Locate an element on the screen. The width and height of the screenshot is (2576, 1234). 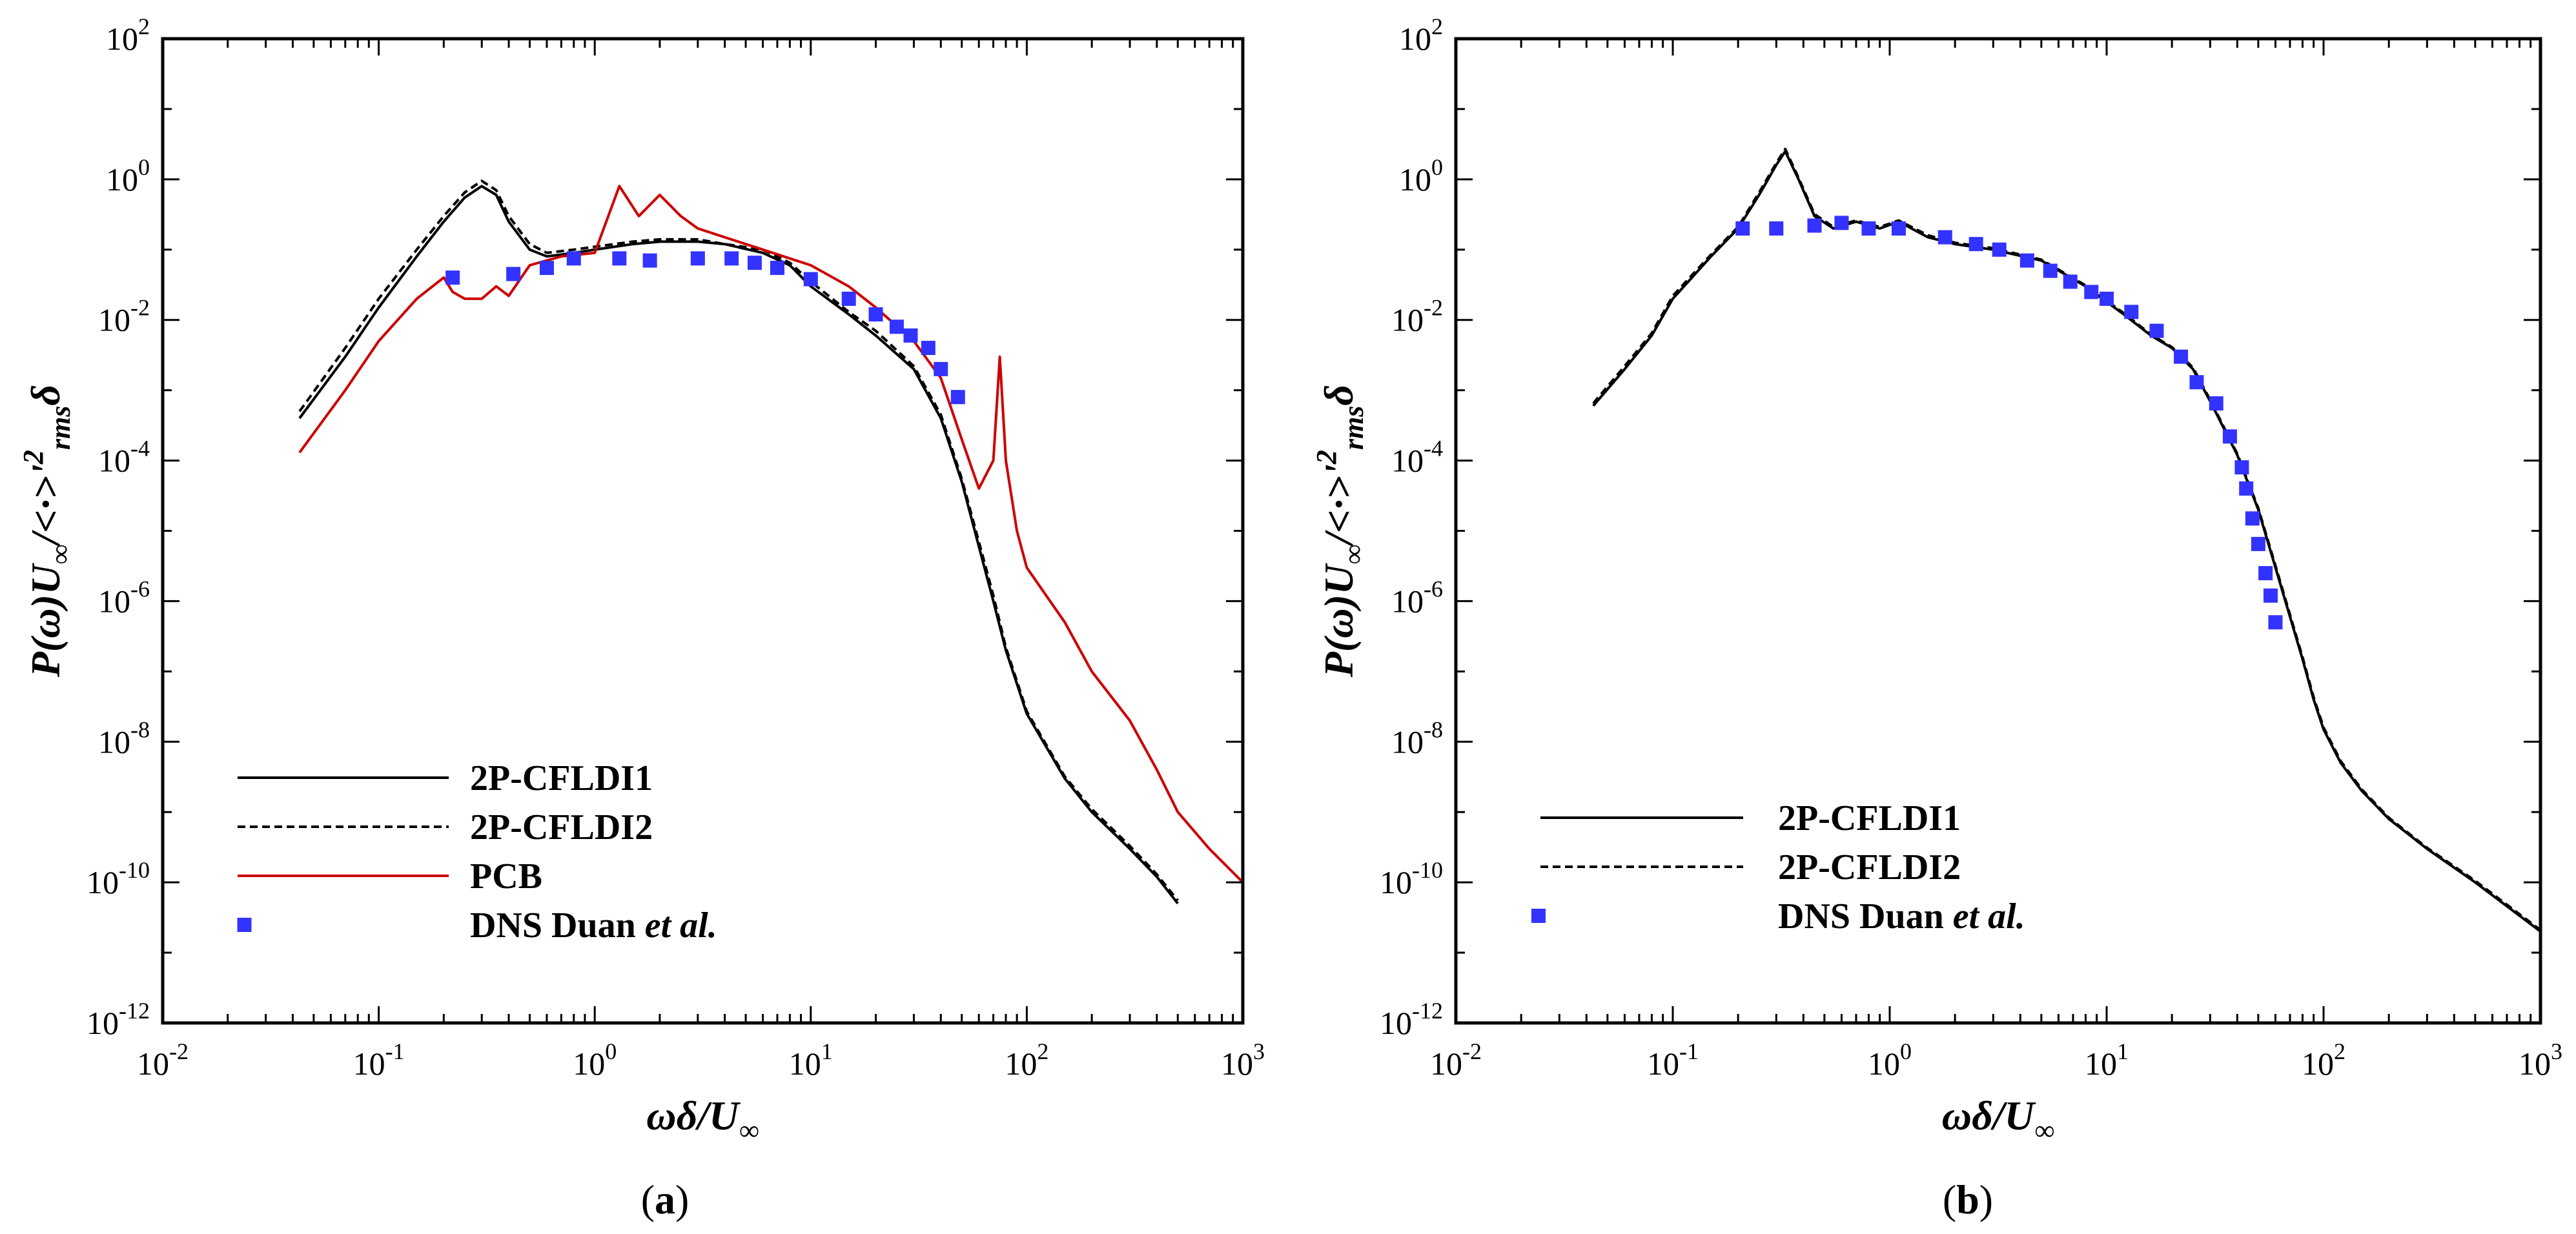
y-label-part: P(ω)U is located at coordinates (46, 620).